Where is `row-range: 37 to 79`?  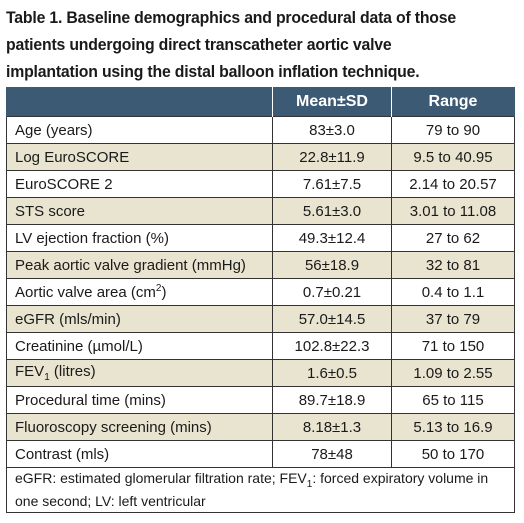
row-range: 37 to 79 is located at coordinates (453, 319).